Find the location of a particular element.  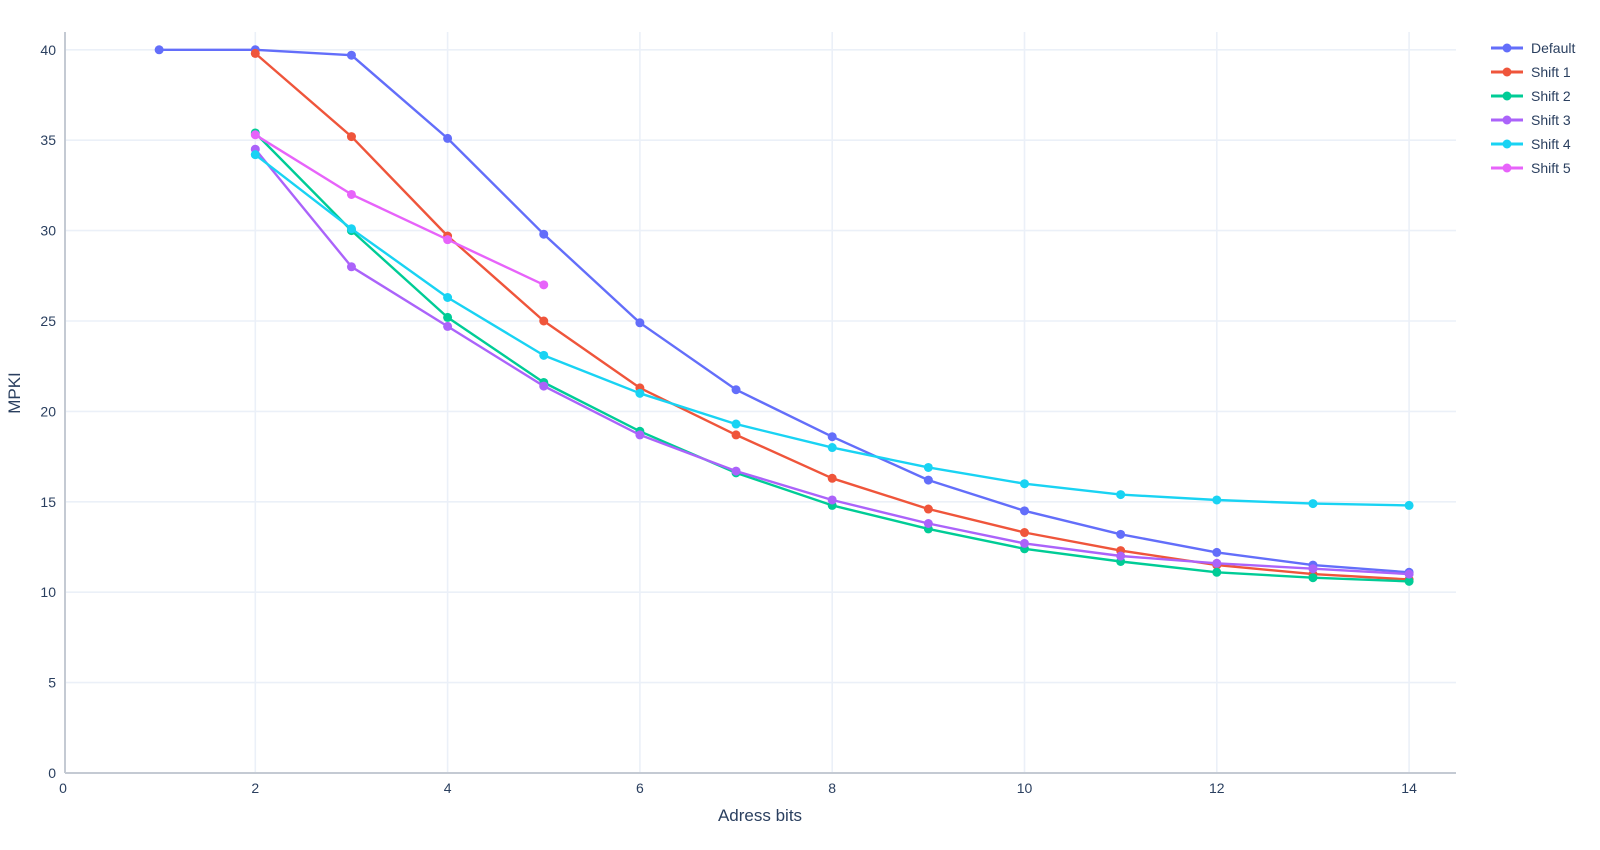

y-tick-label: 25 is located at coordinates (48, 321).